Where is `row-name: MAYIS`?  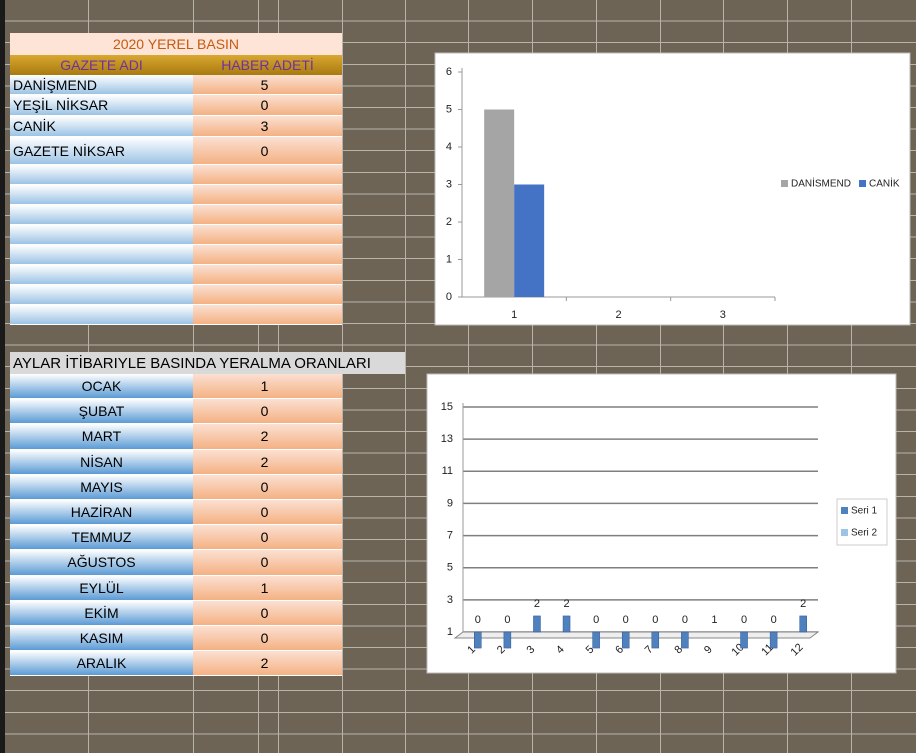 row-name: MAYIS is located at coordinates (101, 487).